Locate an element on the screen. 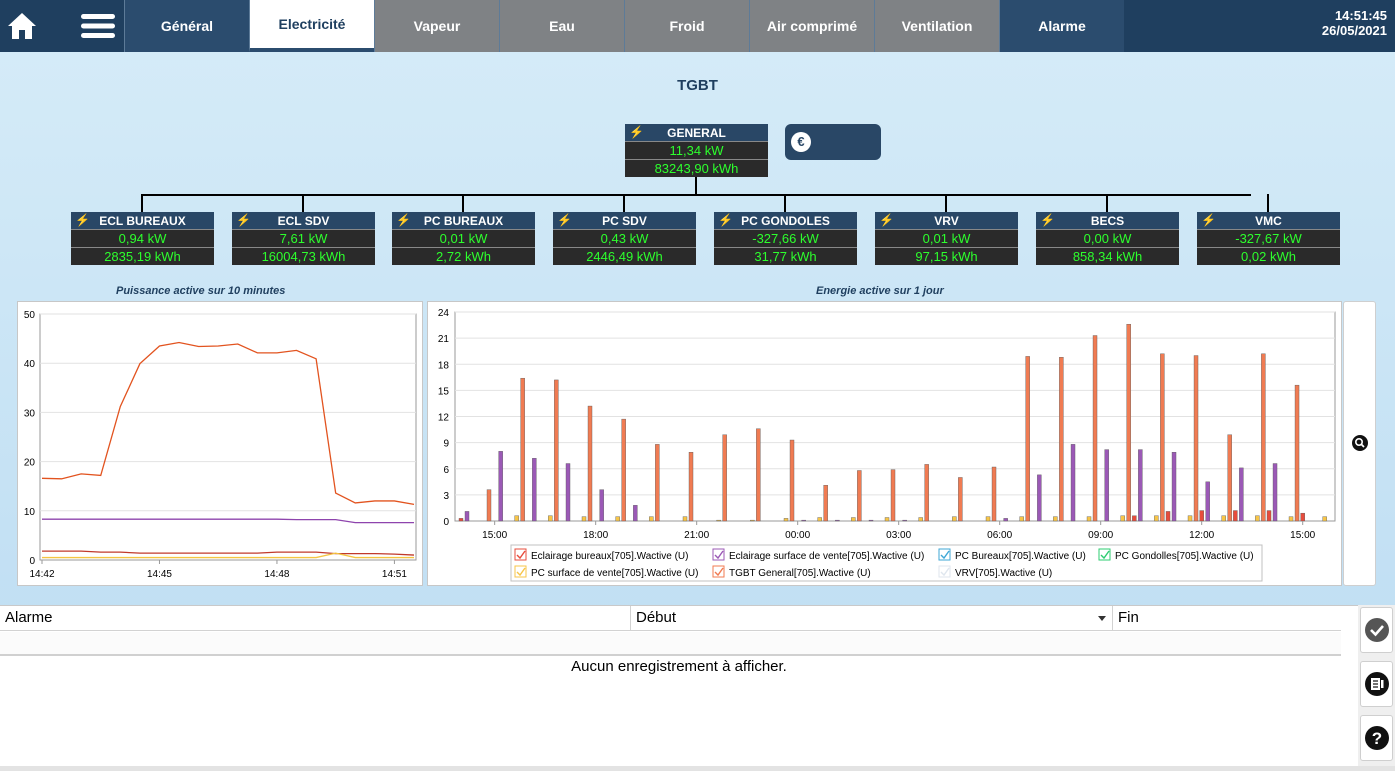  alarm-table-header: Alarme Début Fin is located at coordinates (670, 618).